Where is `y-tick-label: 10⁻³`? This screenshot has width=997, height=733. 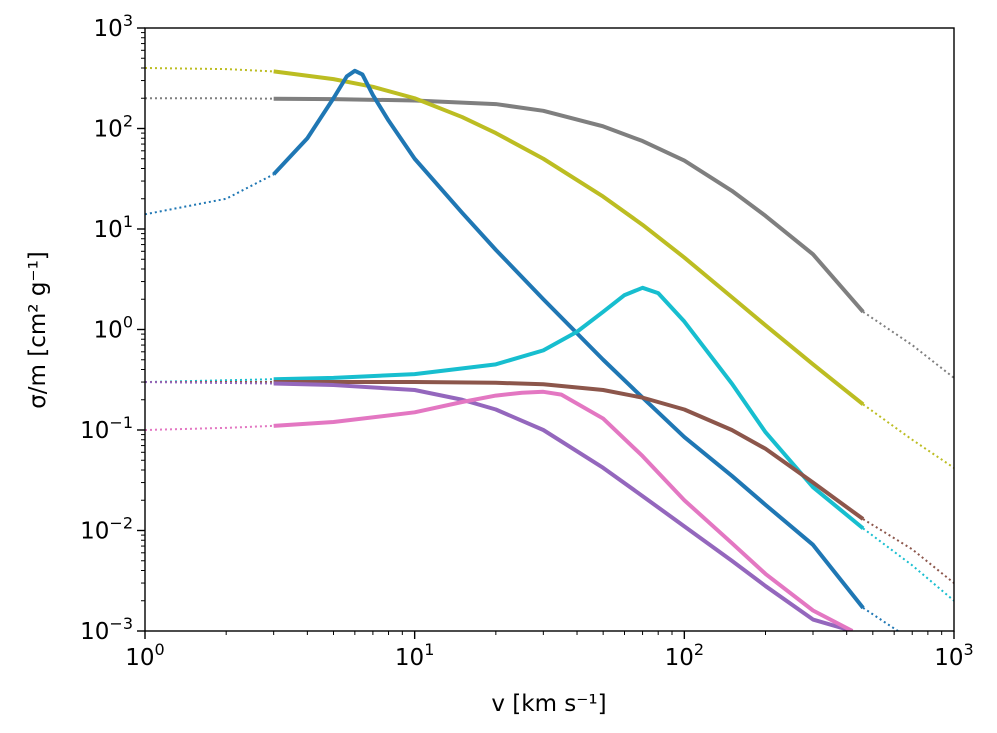
y-tick-label: 10⁻³ is located at coordinates (106, 629).